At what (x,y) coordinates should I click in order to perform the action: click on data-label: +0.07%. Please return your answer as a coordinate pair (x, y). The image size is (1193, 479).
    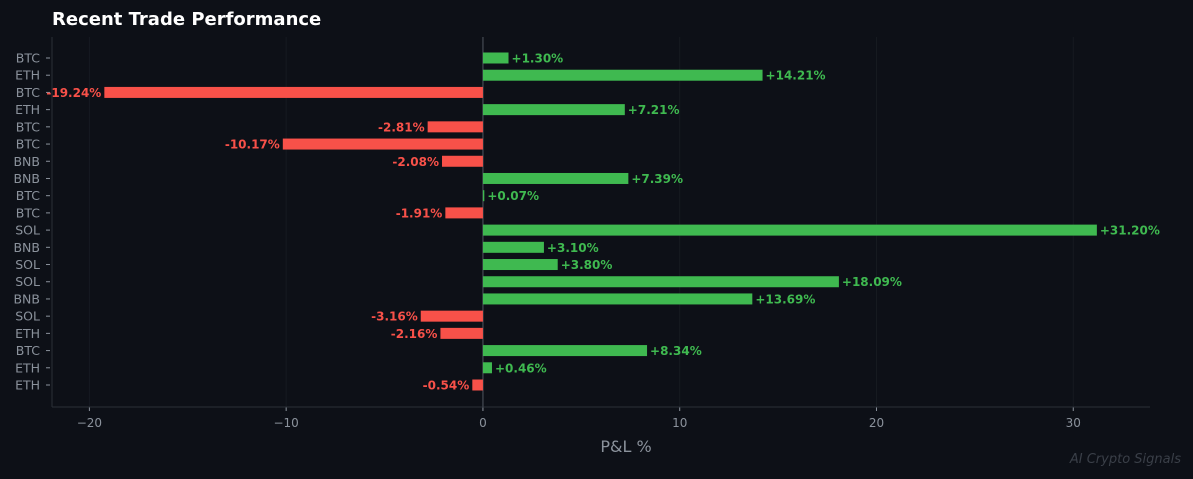
    Looking at the image, I should click on (513, 196).